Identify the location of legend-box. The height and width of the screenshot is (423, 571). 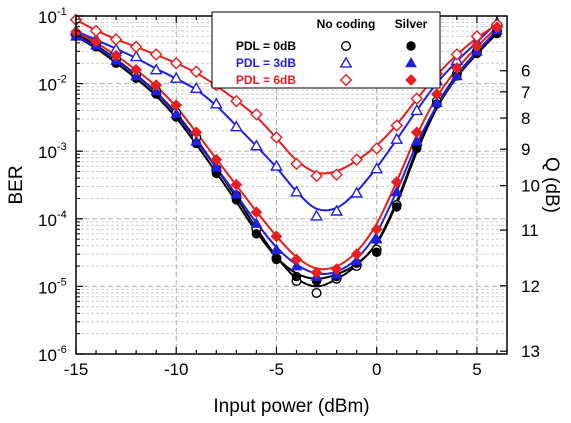
(326, 50).